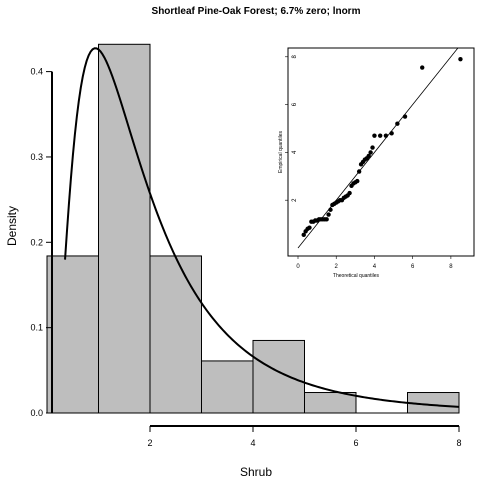 This screenshot has height=480, width=480. Describe the element at coordinates (382, 147) in the screenshot. I see `qq-points` at that location.